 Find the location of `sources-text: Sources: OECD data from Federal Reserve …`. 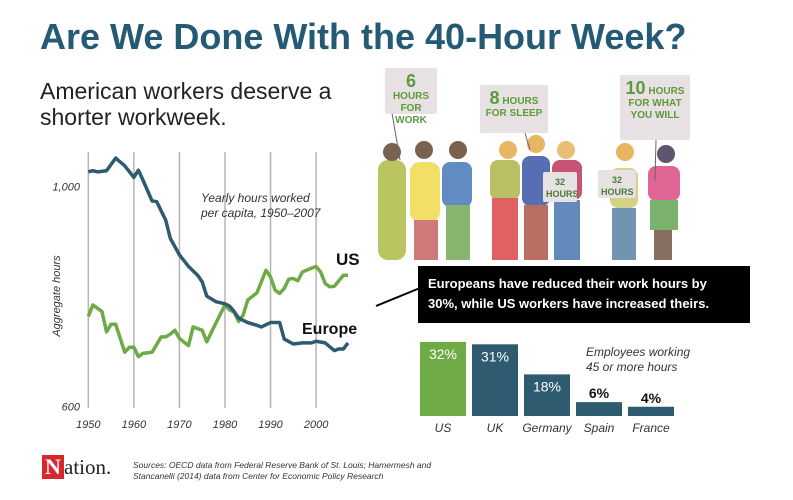

sources-text: Sources: OECD data from Federal Reserve … is located at coordinates (282, 470).